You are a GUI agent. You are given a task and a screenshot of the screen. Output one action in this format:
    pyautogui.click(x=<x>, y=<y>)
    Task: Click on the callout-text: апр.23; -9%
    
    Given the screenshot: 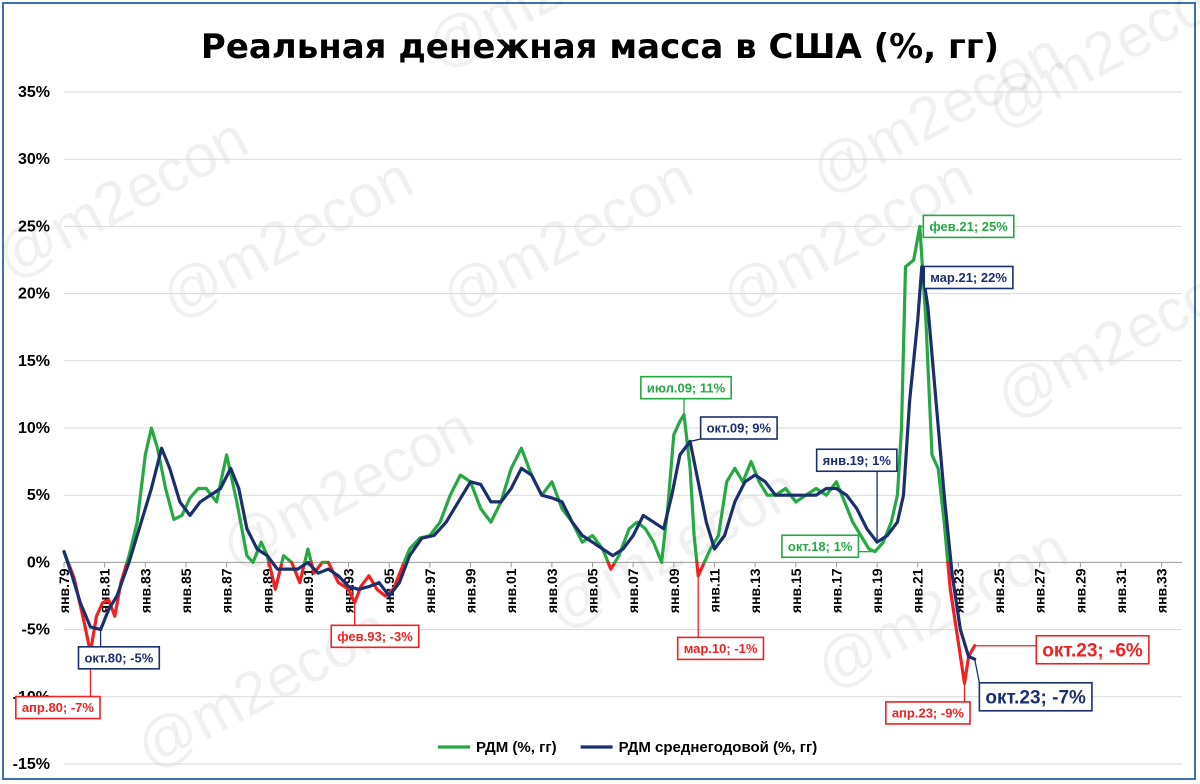 What is the action you would take?
    pyautogui.click(x=928, y=713)
    